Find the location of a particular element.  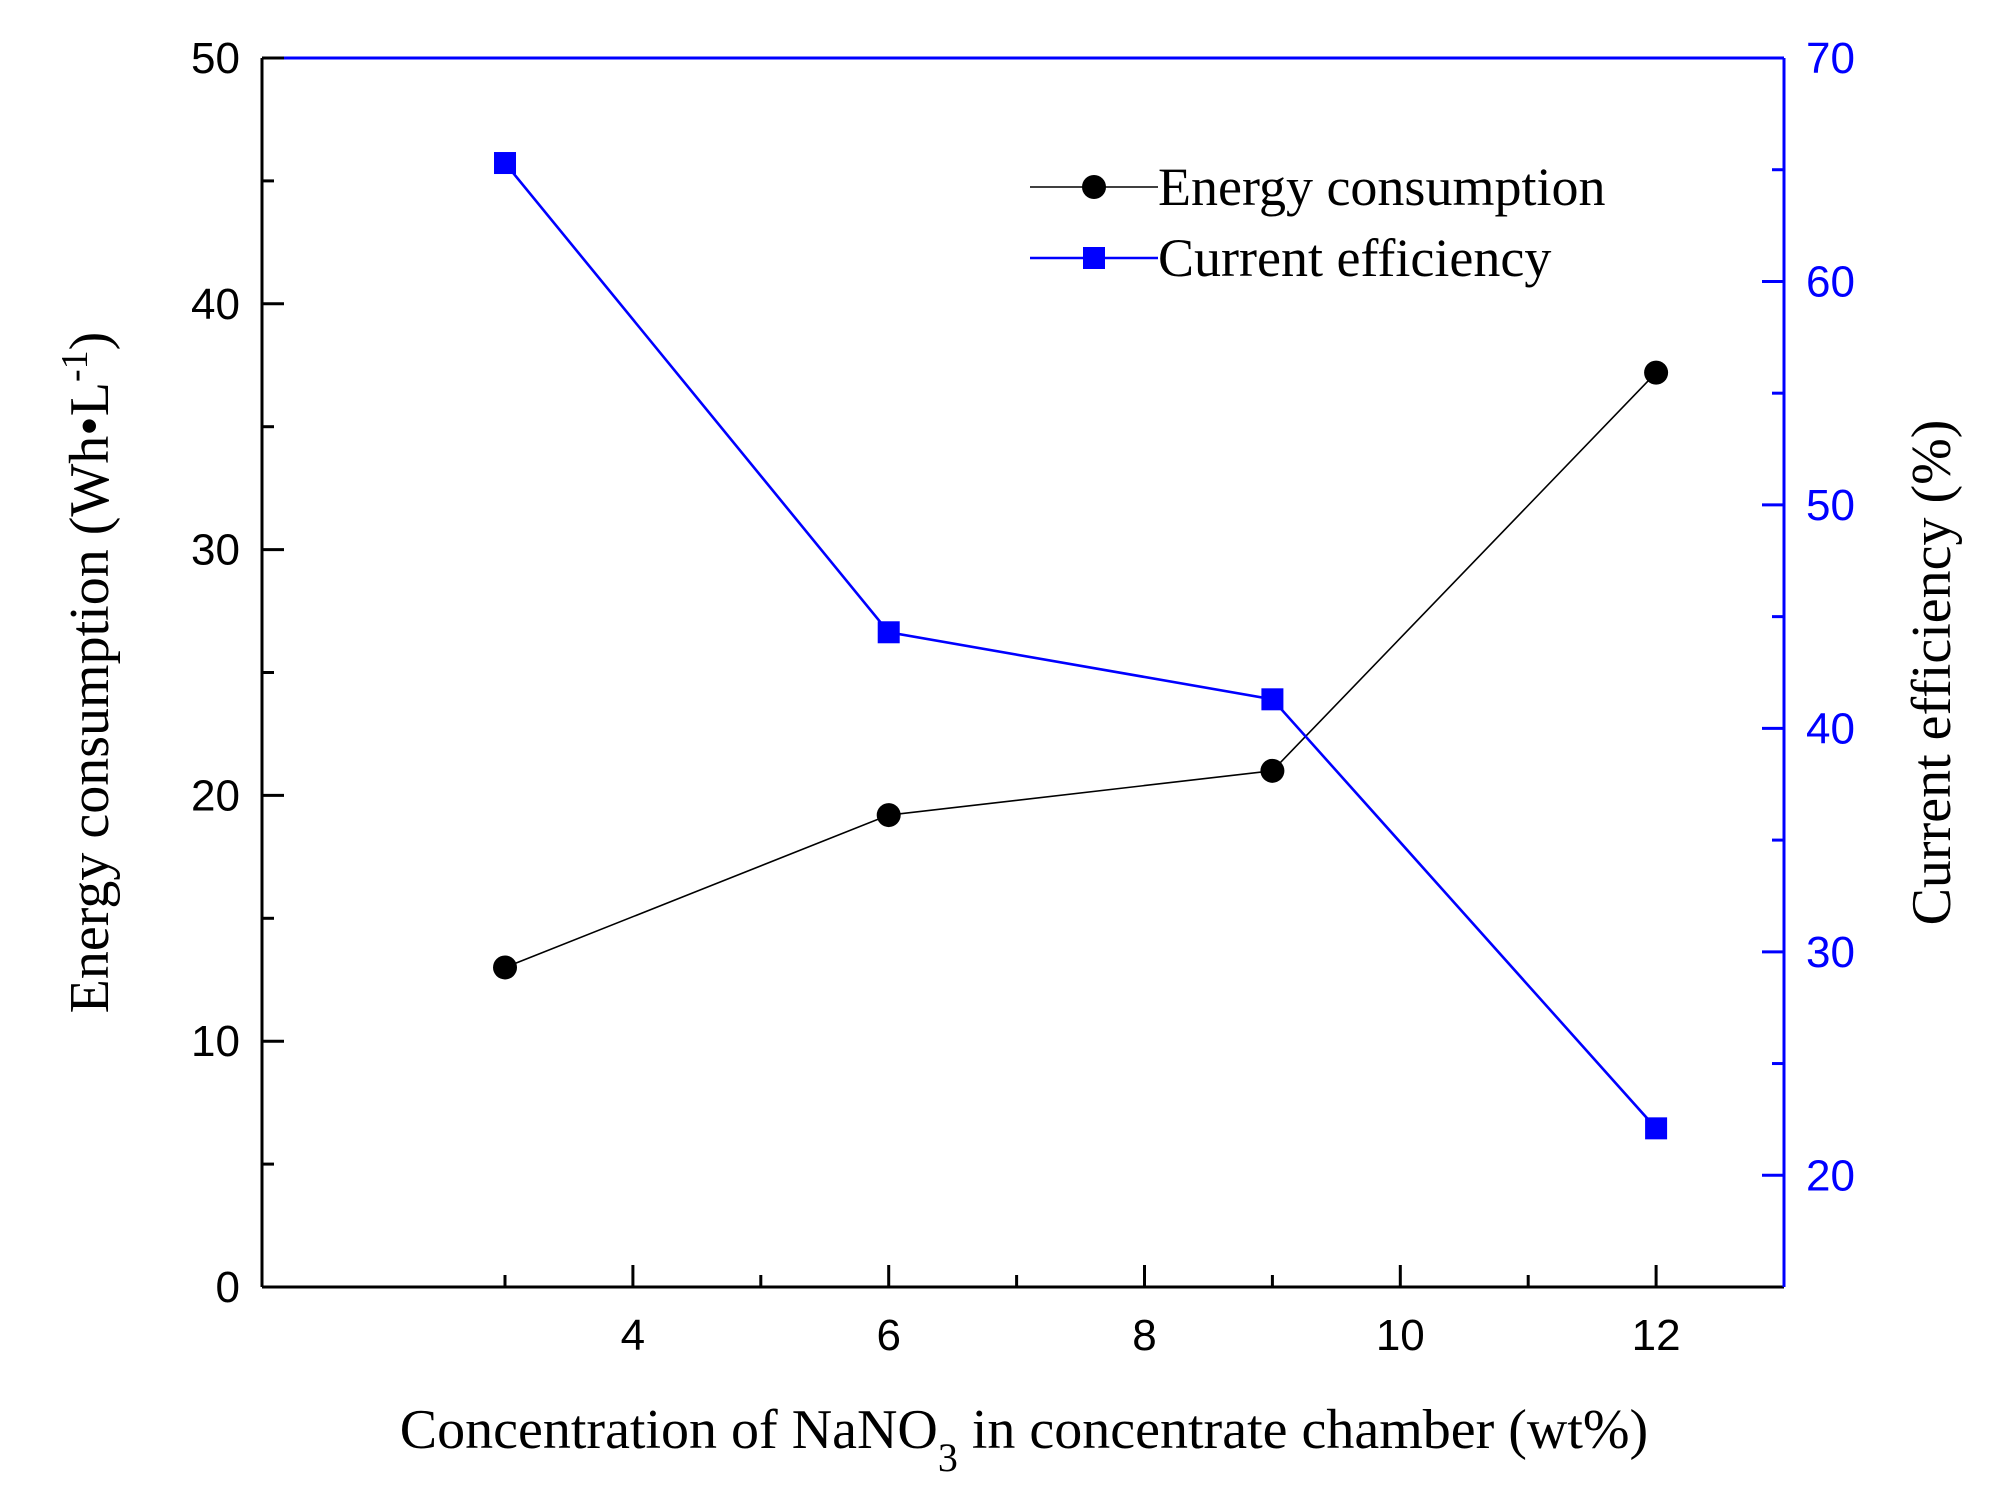

y-left-axis-title-close: ) is located at coordinates (90, 341).